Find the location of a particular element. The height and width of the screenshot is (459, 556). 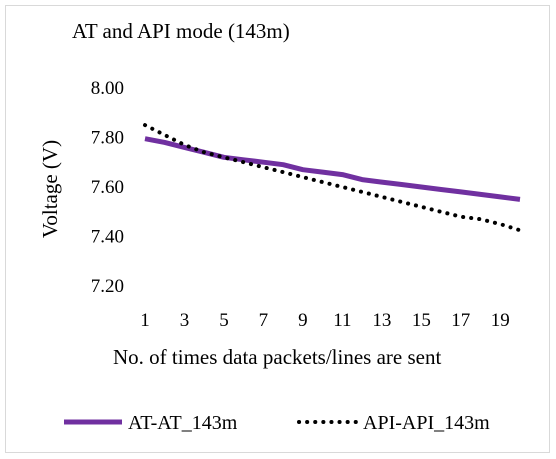

x-tick-label: 5 is located at coordinates (224, 320).